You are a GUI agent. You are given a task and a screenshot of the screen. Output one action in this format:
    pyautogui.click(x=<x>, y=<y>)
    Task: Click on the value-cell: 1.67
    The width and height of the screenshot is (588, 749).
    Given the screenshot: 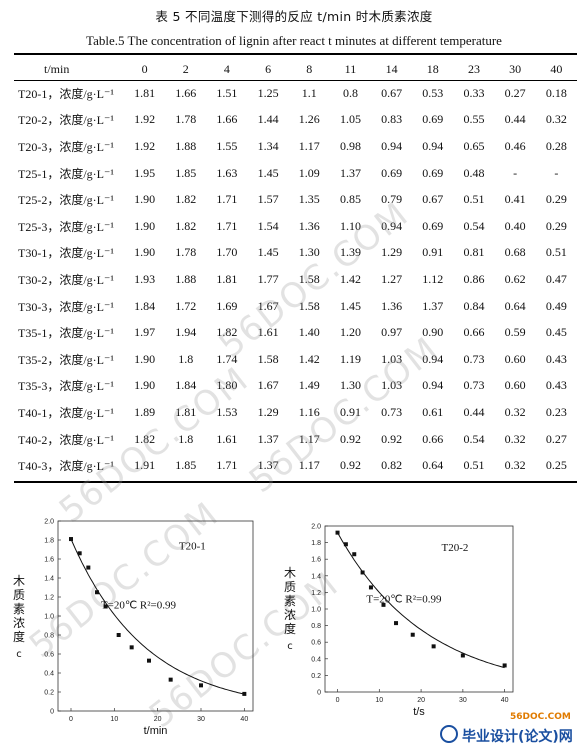 What is the action you would take?
    pyautogui.click(x=268, y=305)
    